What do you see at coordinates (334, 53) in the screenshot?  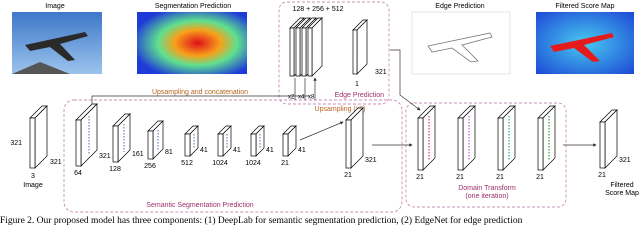 I see `edgenet-box` at bounding box center [334, 53].